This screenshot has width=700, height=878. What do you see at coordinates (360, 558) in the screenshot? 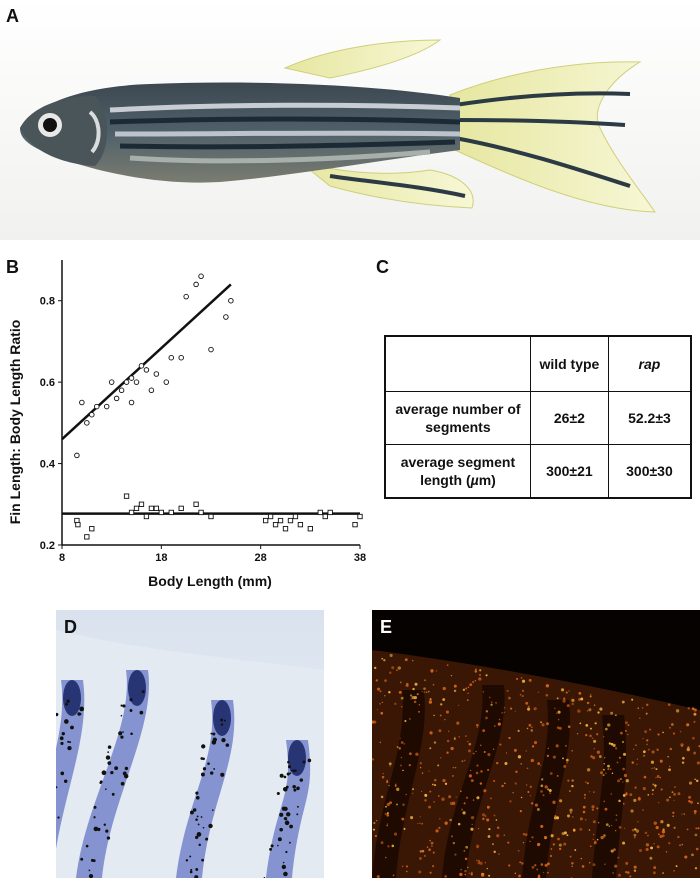
I see `x-tick-label: 38` at bounding box center [360, 558].